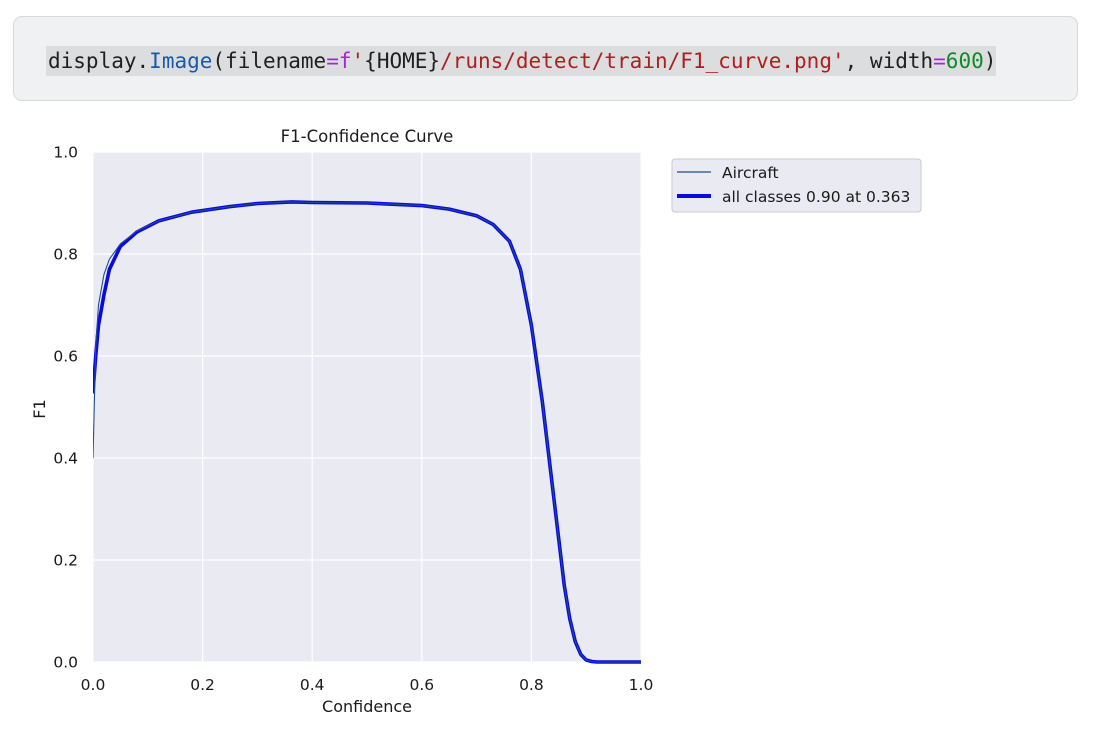  Describe the element at coordinates (312, 685) in the screenshot. I see `x-tick-label: 0.4` at that location.